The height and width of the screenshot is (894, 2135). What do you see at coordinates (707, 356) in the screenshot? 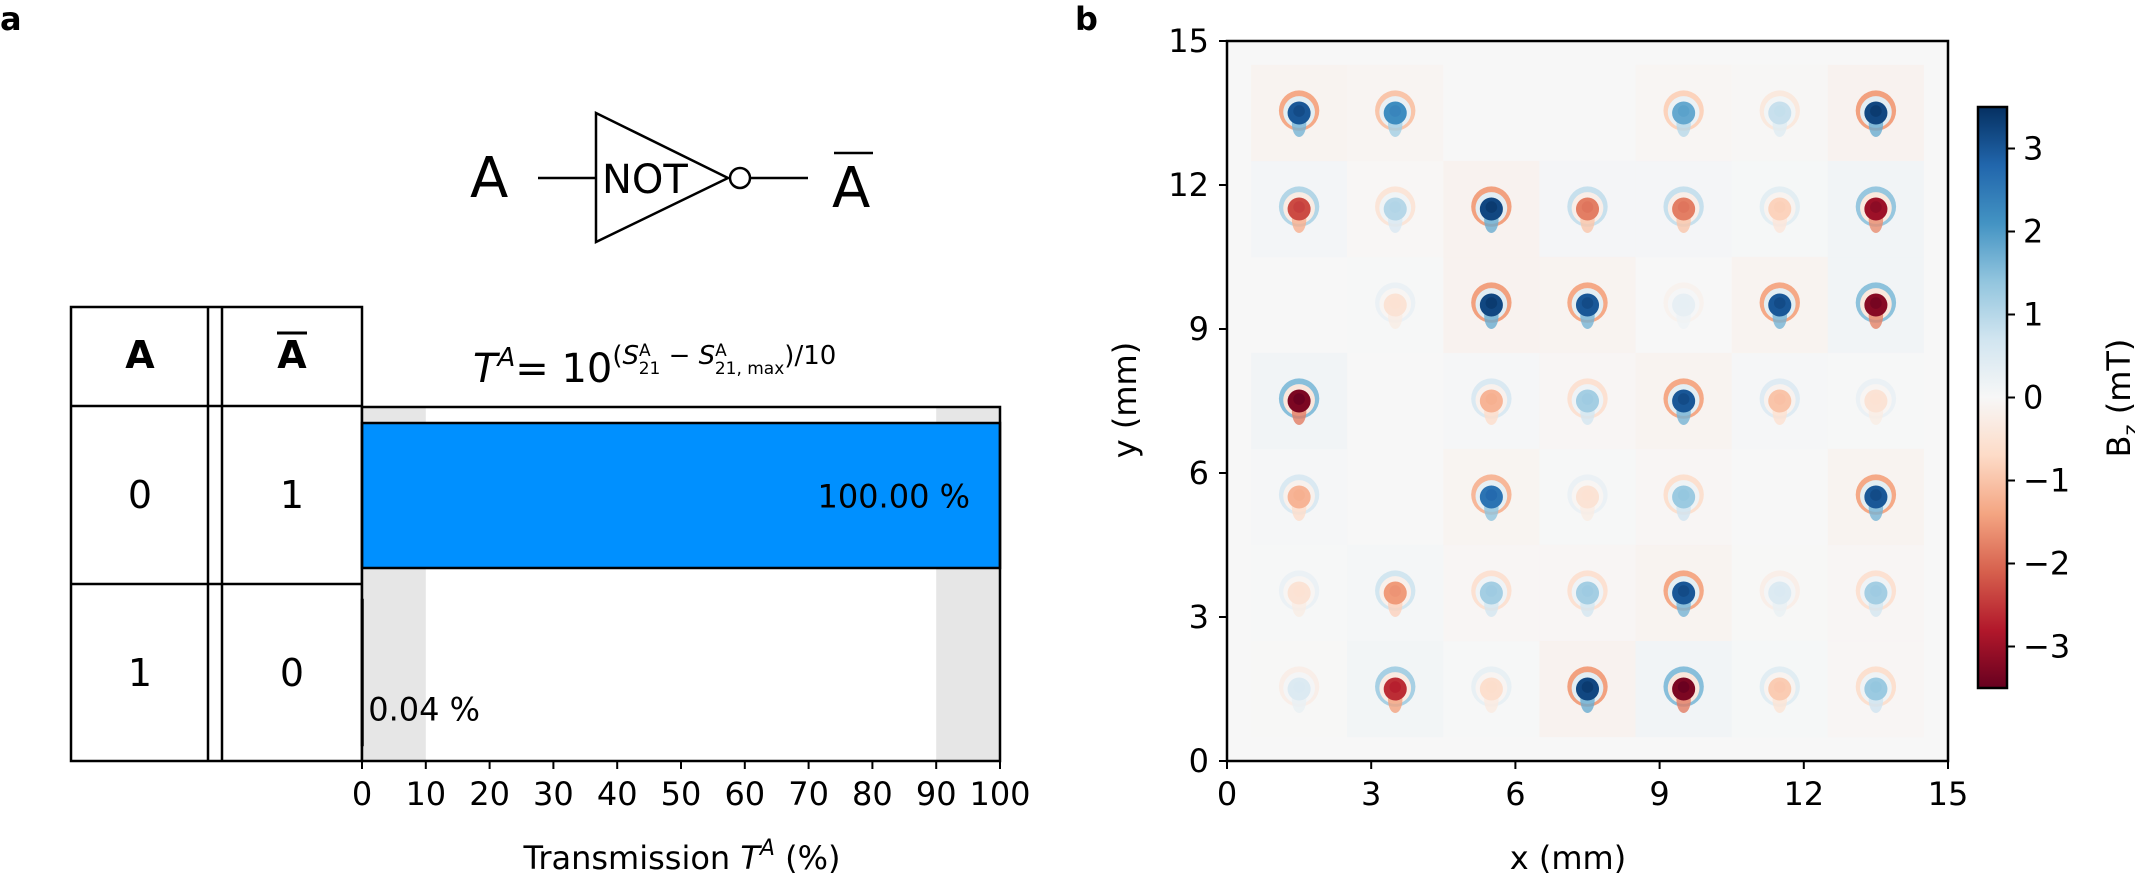
I see `formula-S2: S` at bounding box center [707, 356].